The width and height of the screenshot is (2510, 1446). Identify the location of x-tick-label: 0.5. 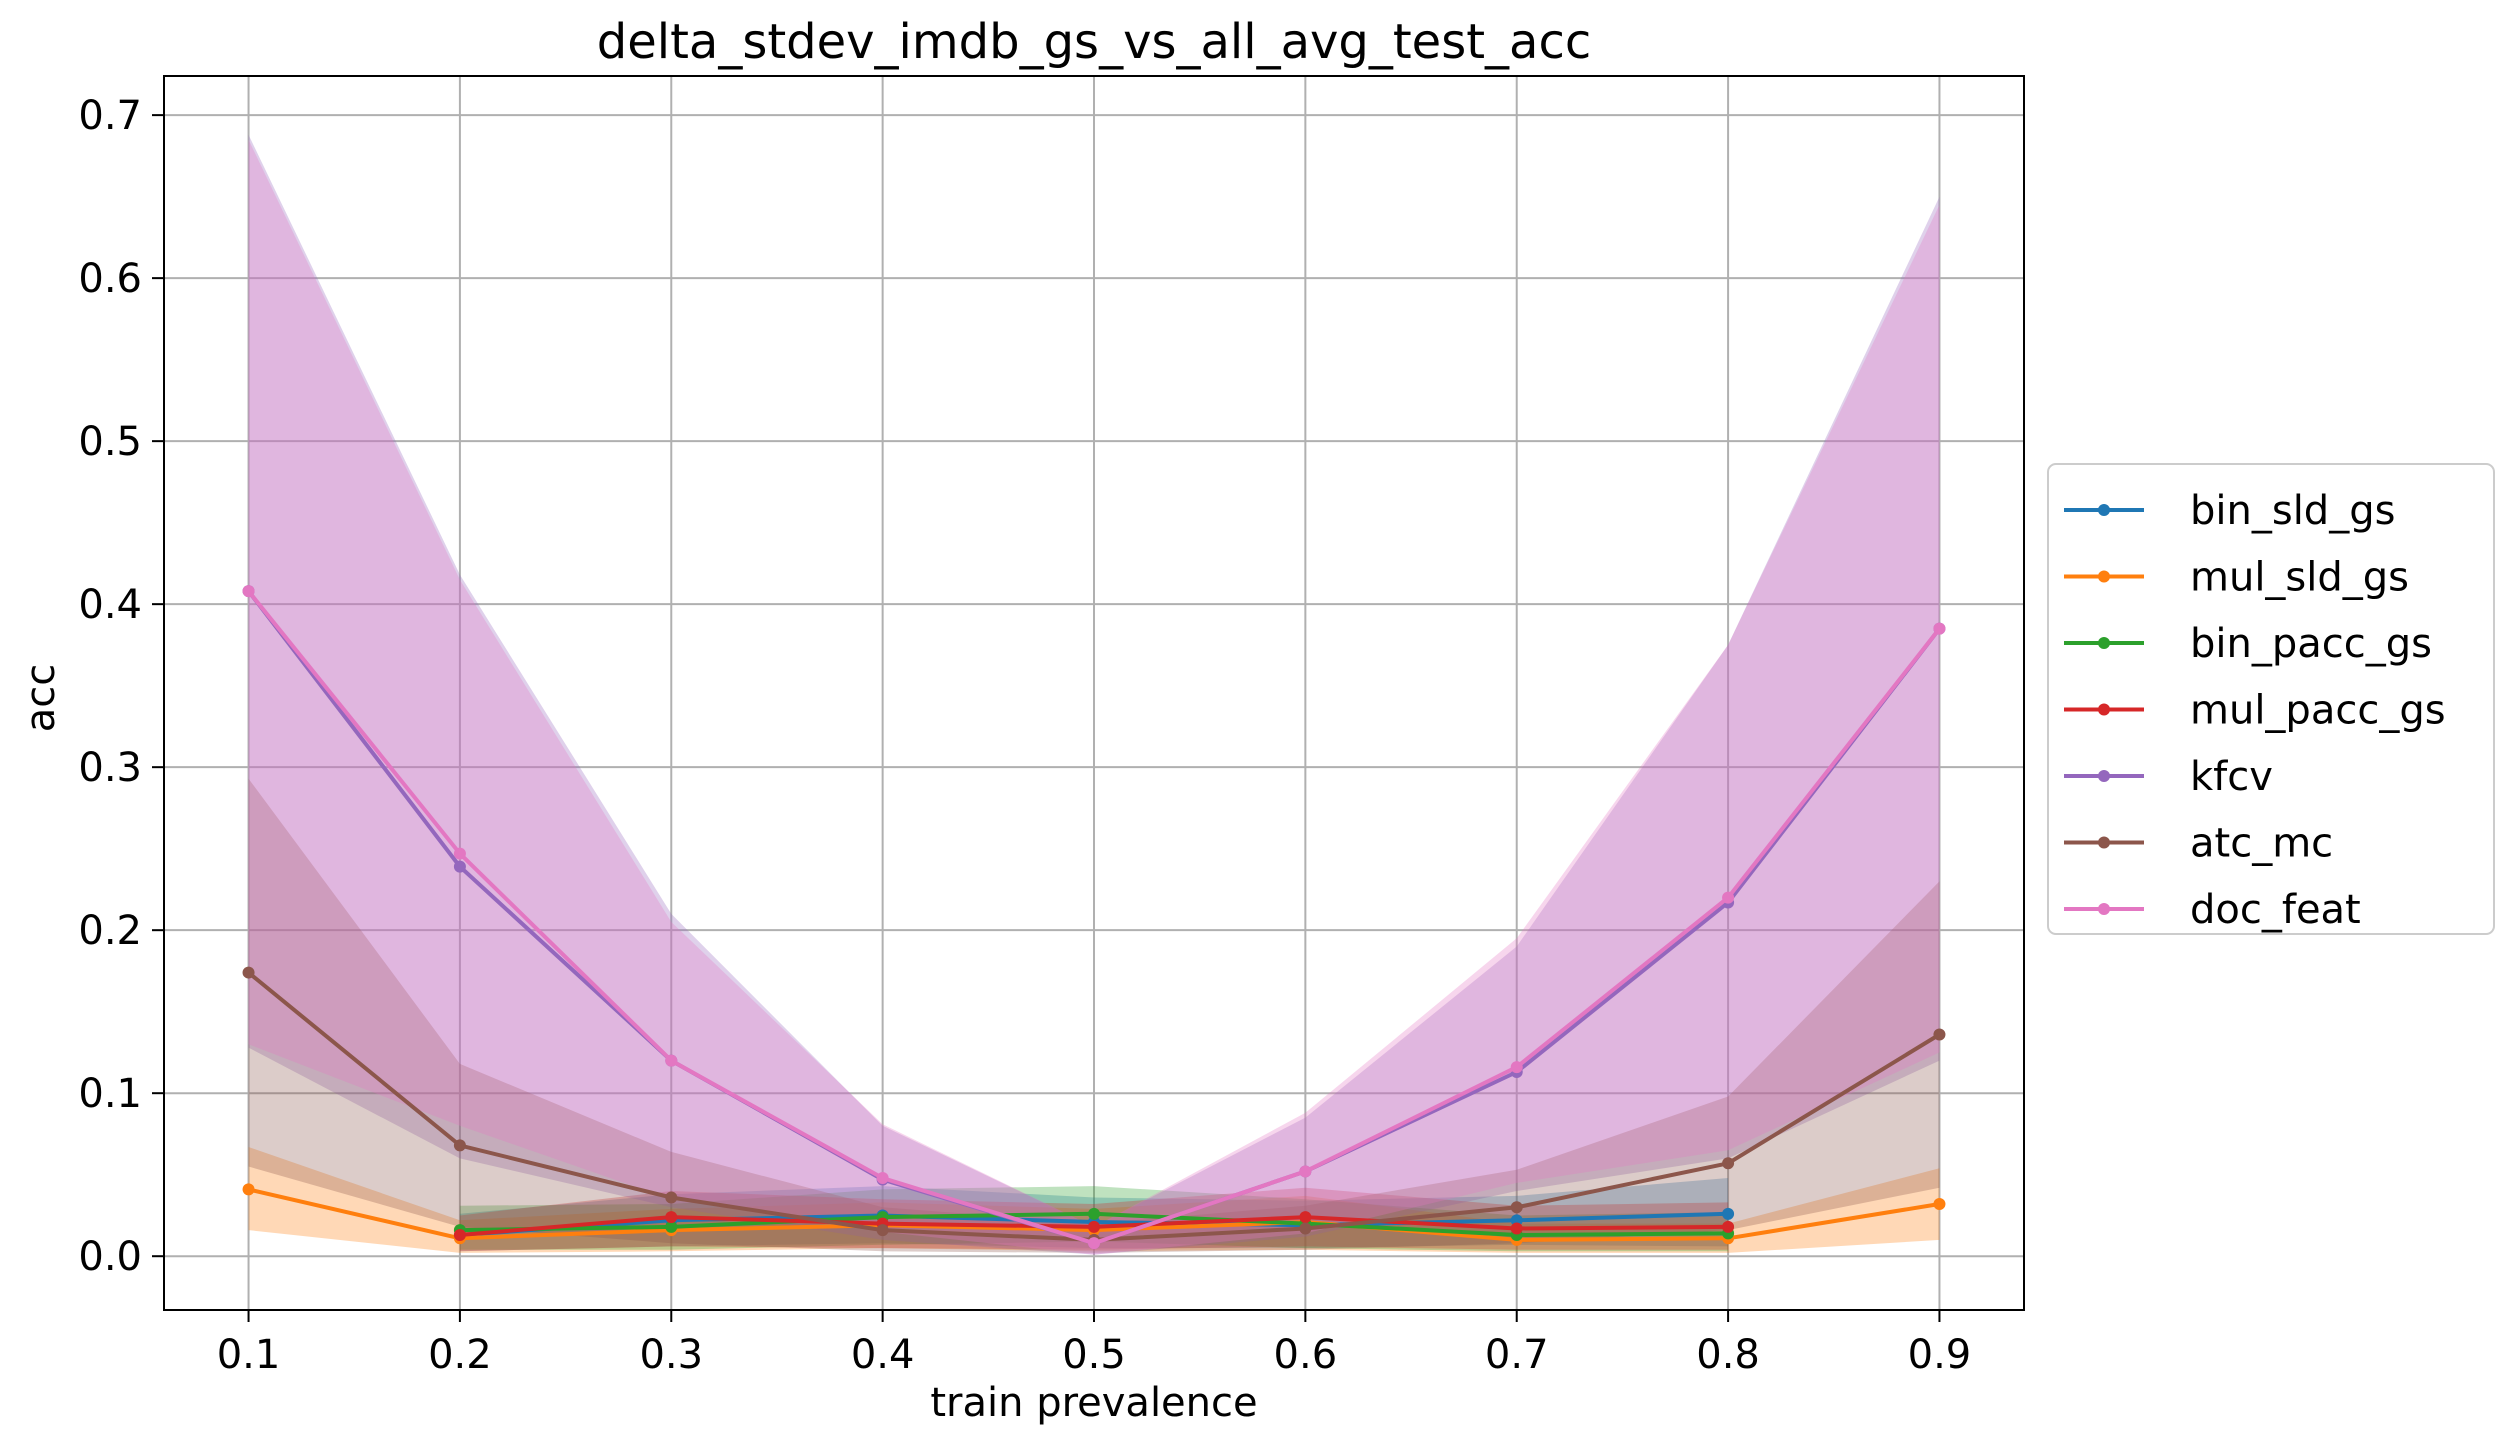
(1094, 1355).